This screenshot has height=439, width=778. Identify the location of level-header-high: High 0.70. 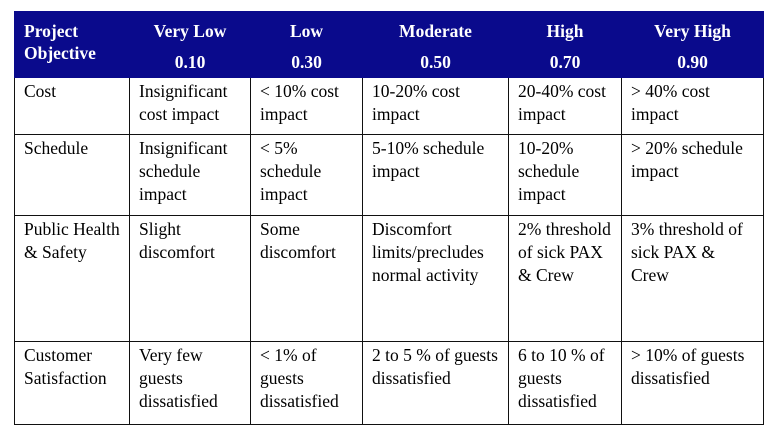
(565, 44).